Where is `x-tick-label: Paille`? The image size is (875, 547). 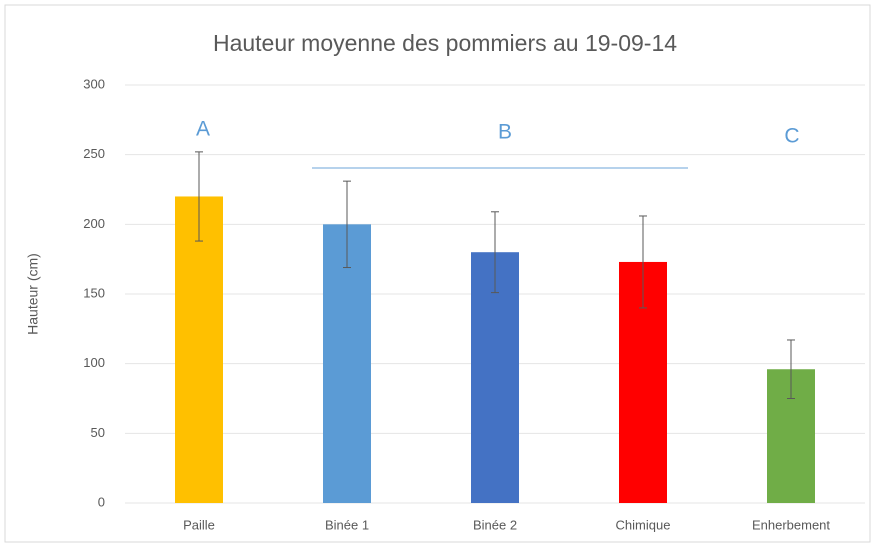
x-tick-label: Paille is located at coordinates (199, 524).